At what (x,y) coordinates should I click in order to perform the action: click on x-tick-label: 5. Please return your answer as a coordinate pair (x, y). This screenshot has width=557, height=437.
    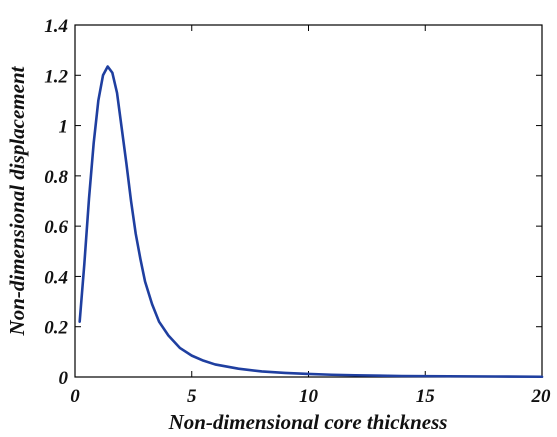
    Looking at the image, I should click on (192, 396).